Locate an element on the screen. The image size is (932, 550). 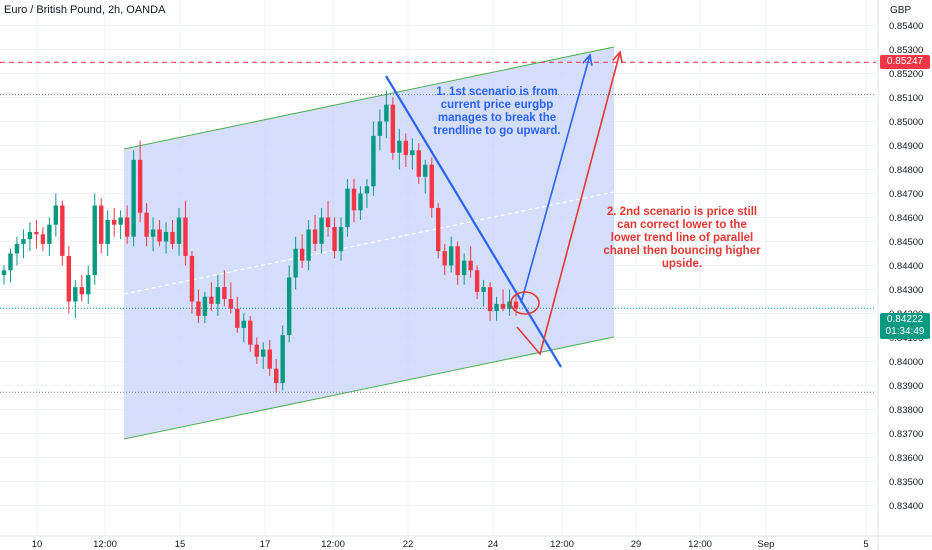
currency-label: GBP is located at coordinates (901, 10).